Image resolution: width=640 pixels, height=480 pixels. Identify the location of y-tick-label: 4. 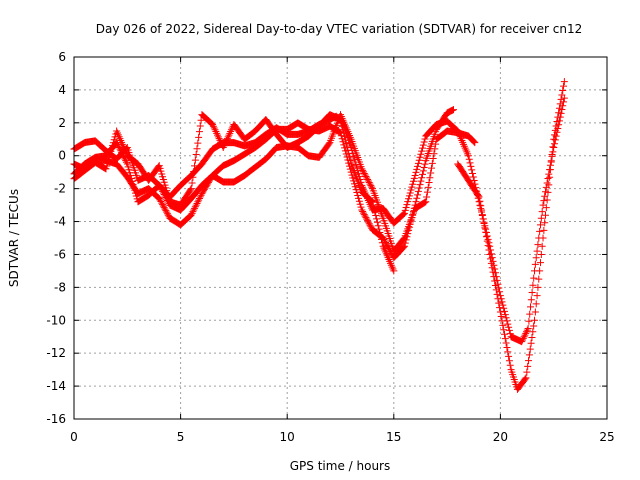
(62, 90).